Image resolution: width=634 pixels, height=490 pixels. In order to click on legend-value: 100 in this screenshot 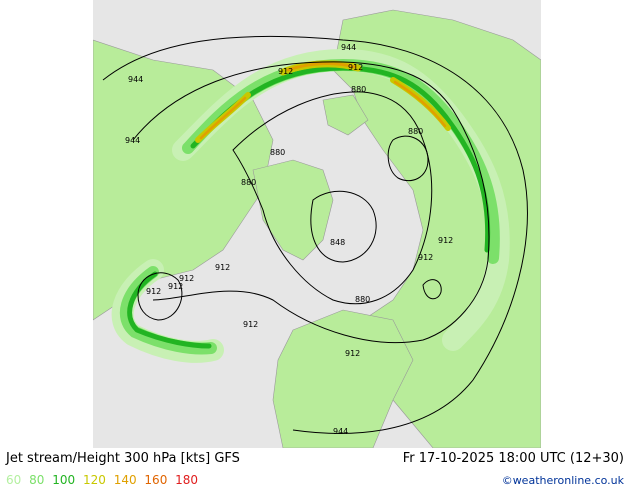, I will do `click(64, 480)`.